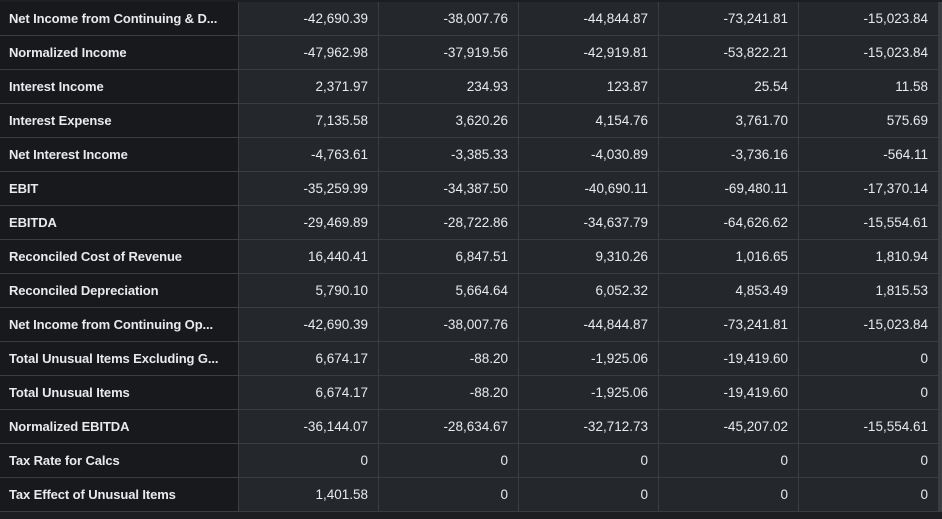 The width and height of the screenshot is (942, 519). I want to click on value-cell: -53,822.21, so click(728, 52).